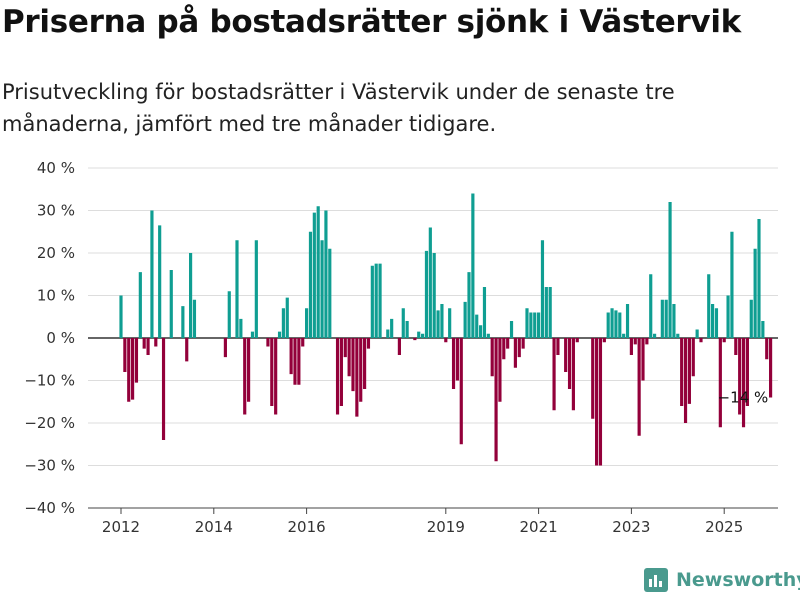  I want to click on y-tick-label: −10 %, so click(49, 381).